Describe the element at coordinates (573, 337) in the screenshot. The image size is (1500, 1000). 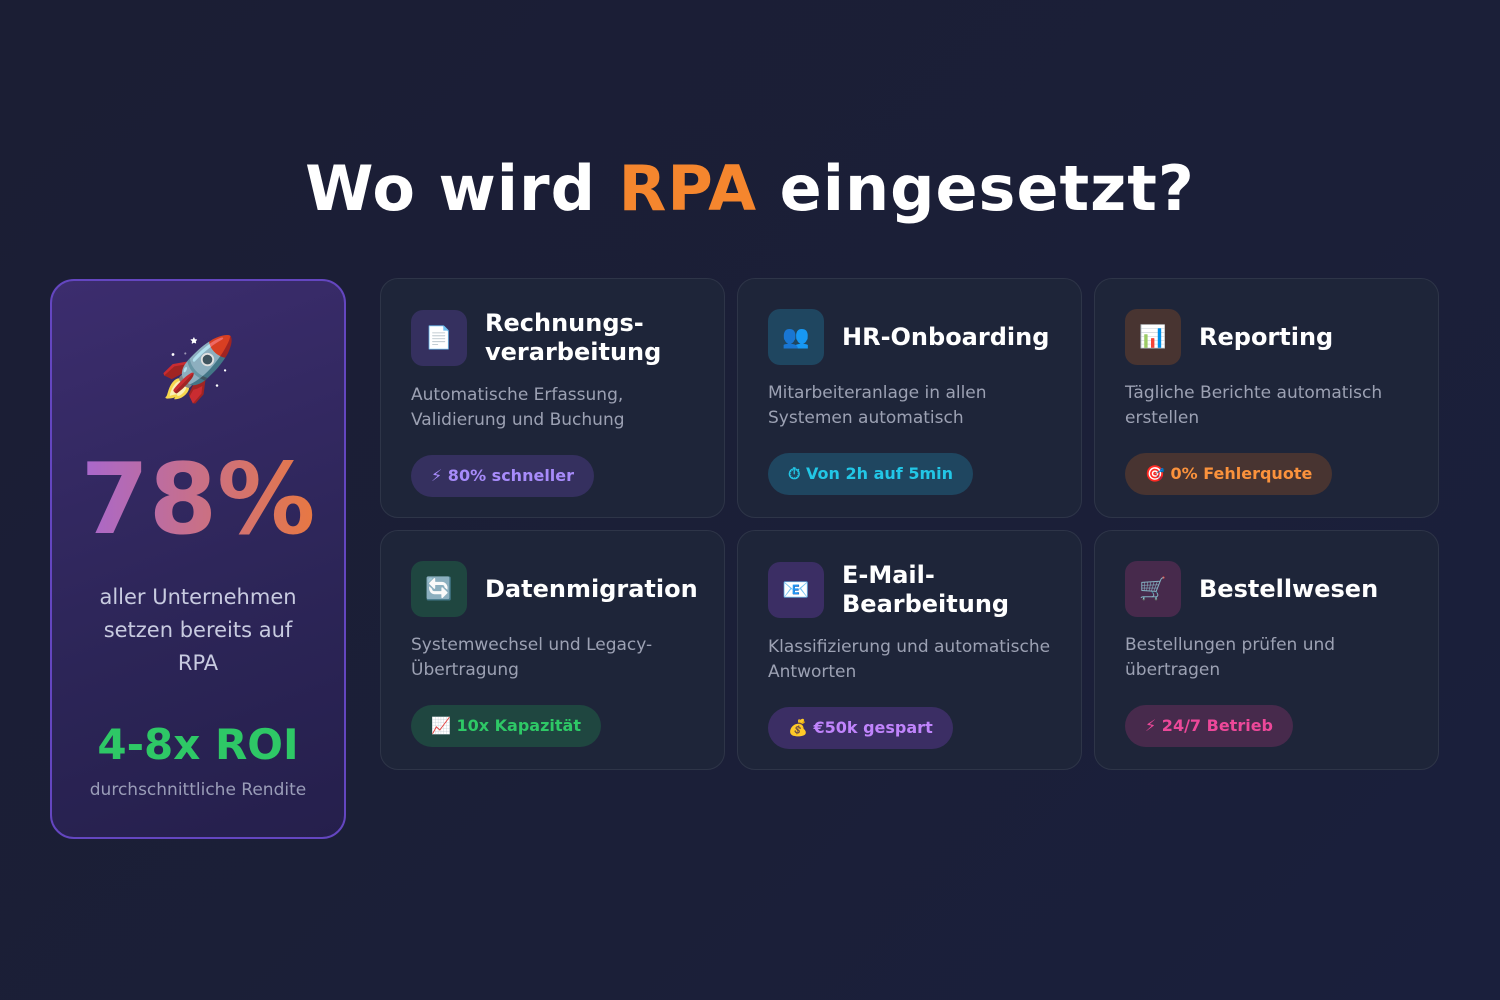
I see `card-title: Rechnungs-verarbeitung` at that location.